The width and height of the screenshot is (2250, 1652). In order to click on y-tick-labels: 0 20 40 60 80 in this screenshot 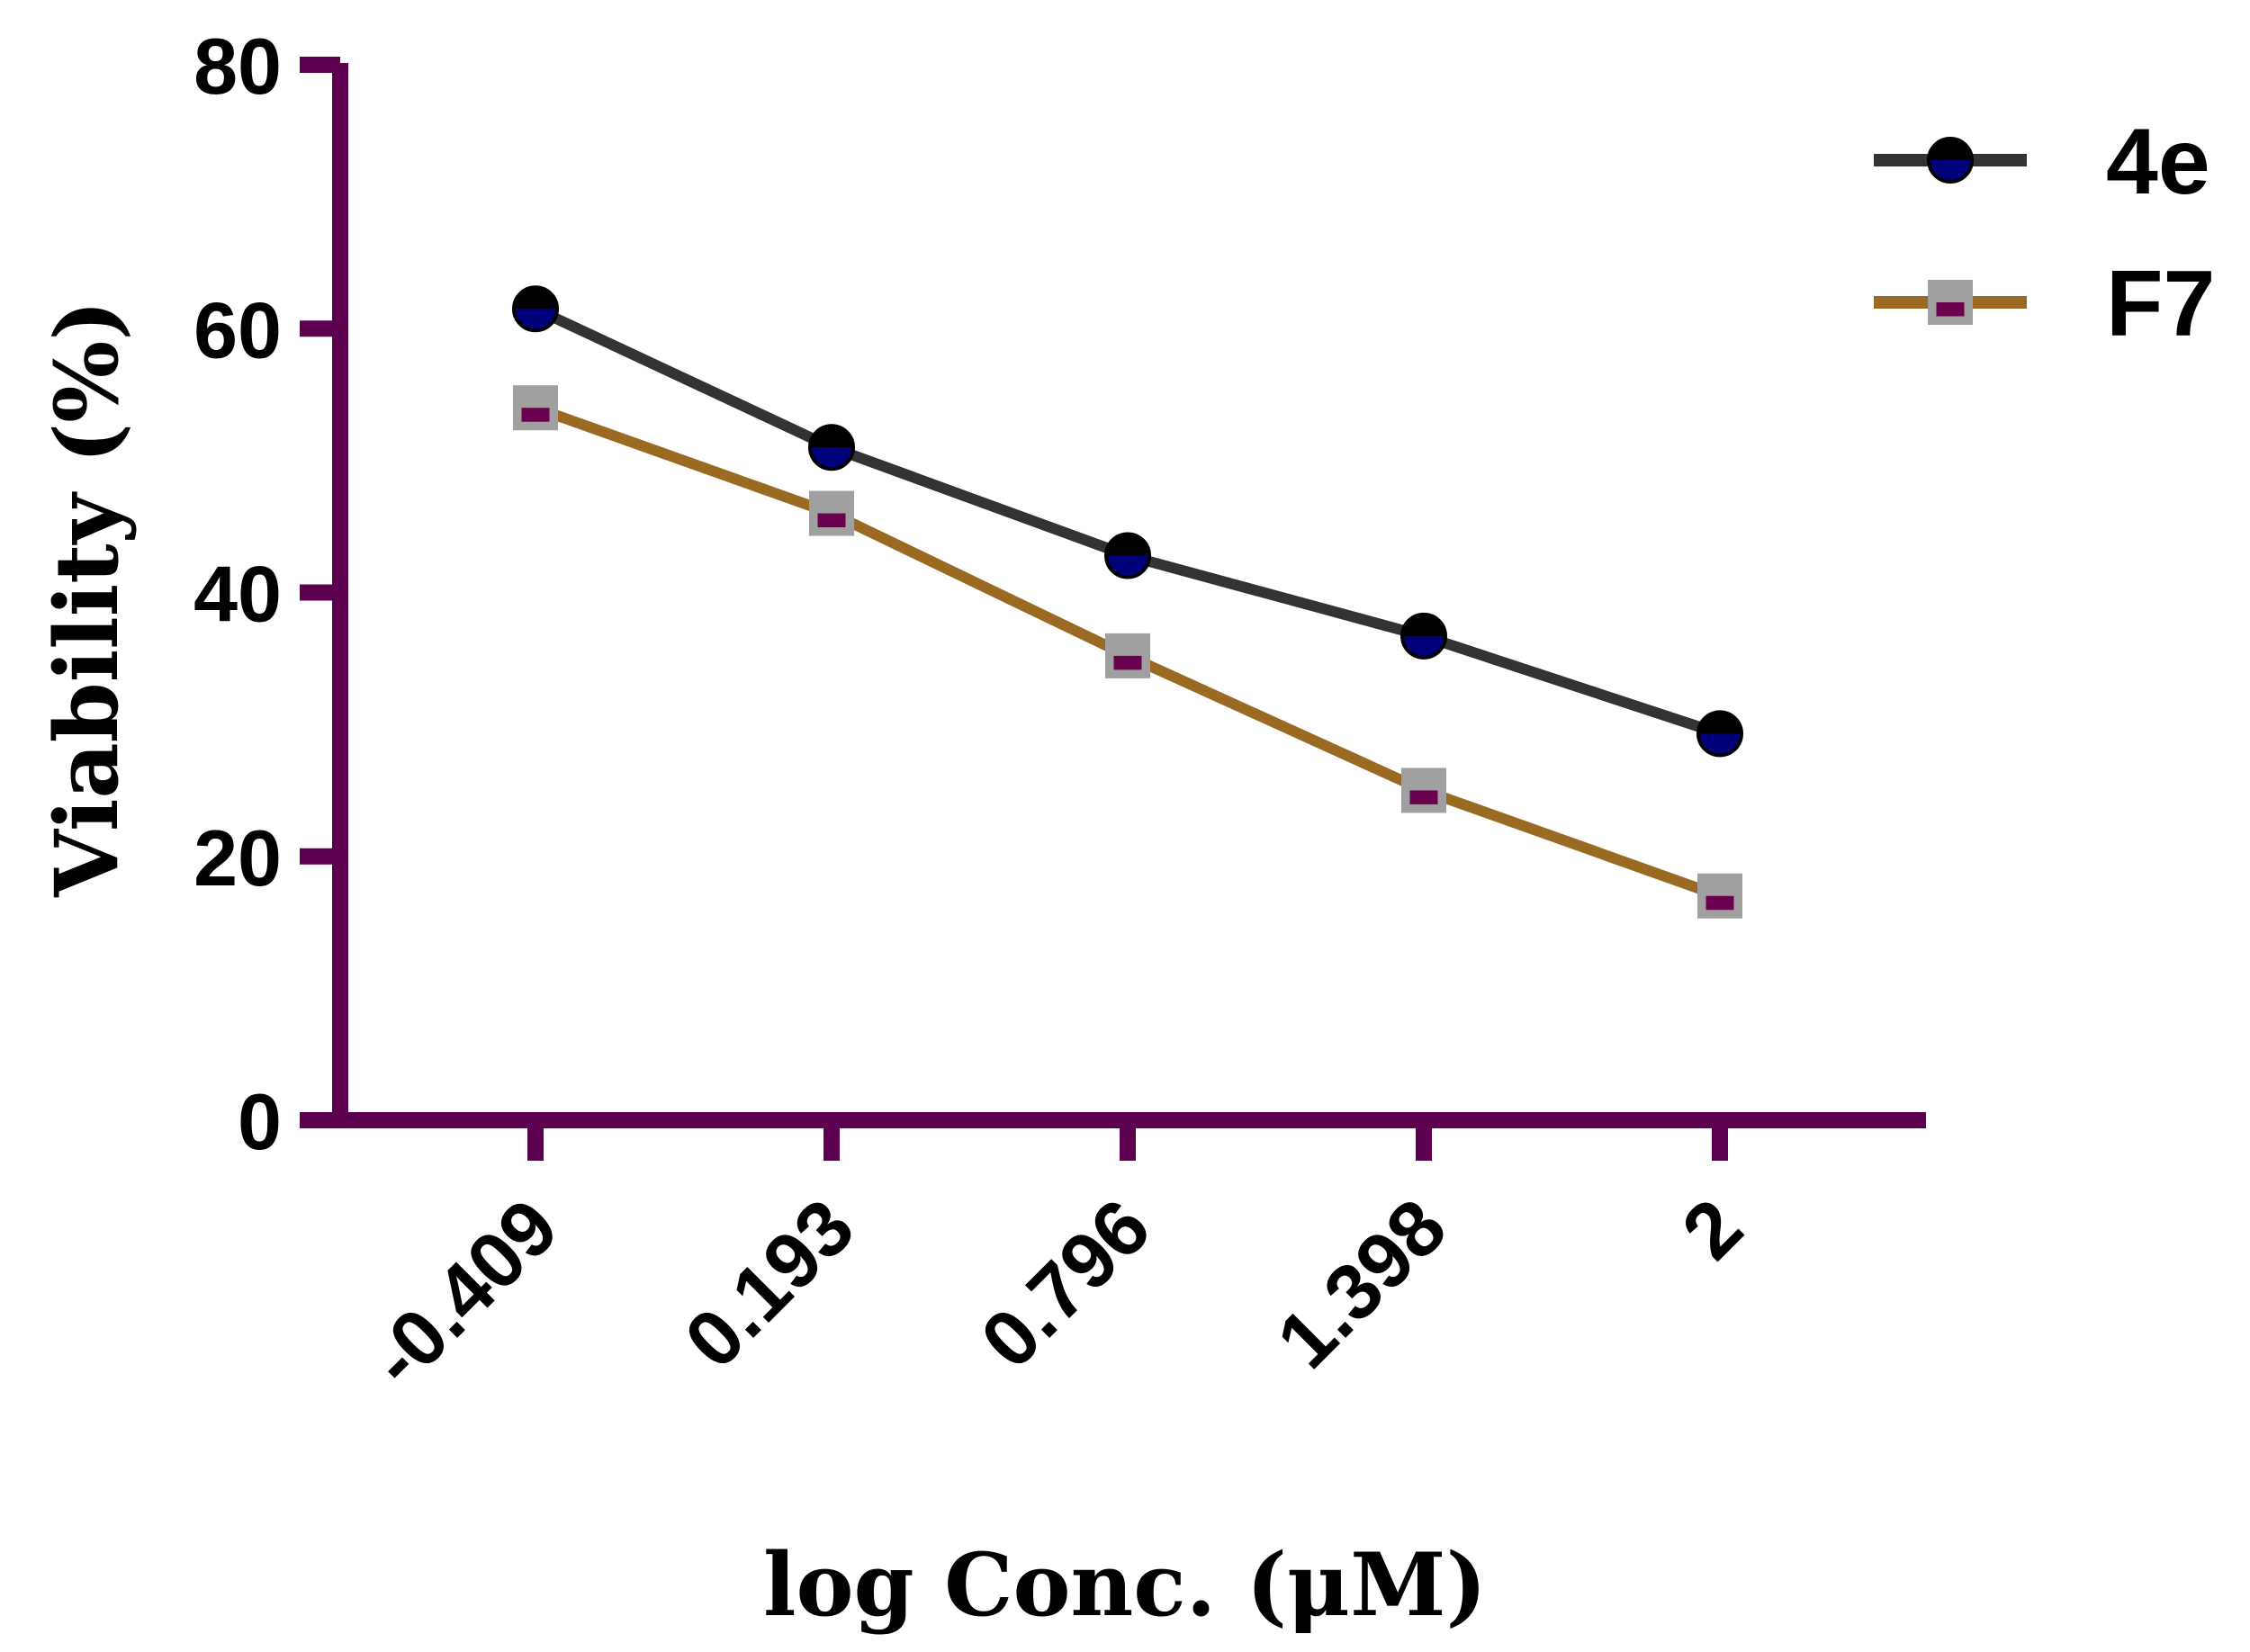, I will do `click(238, 594)`.